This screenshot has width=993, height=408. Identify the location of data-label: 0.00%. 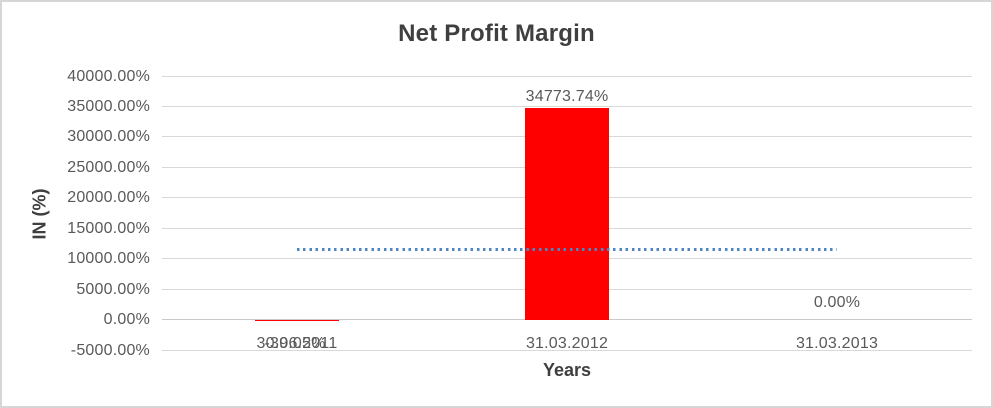
(837, 302).